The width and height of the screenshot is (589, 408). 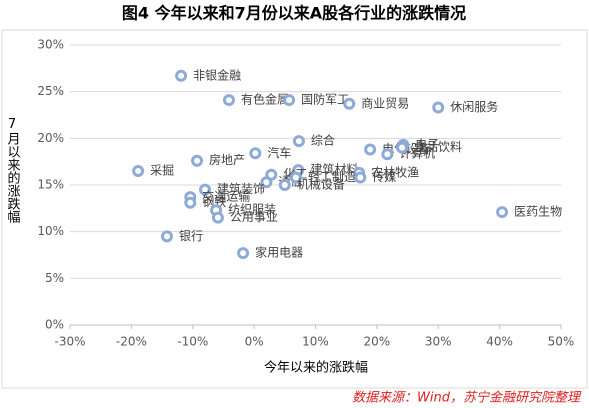 What do you see at coordinates (427, 144) in the screenshot?
I see `point-label: 电子` at bounding box center [427, 144].